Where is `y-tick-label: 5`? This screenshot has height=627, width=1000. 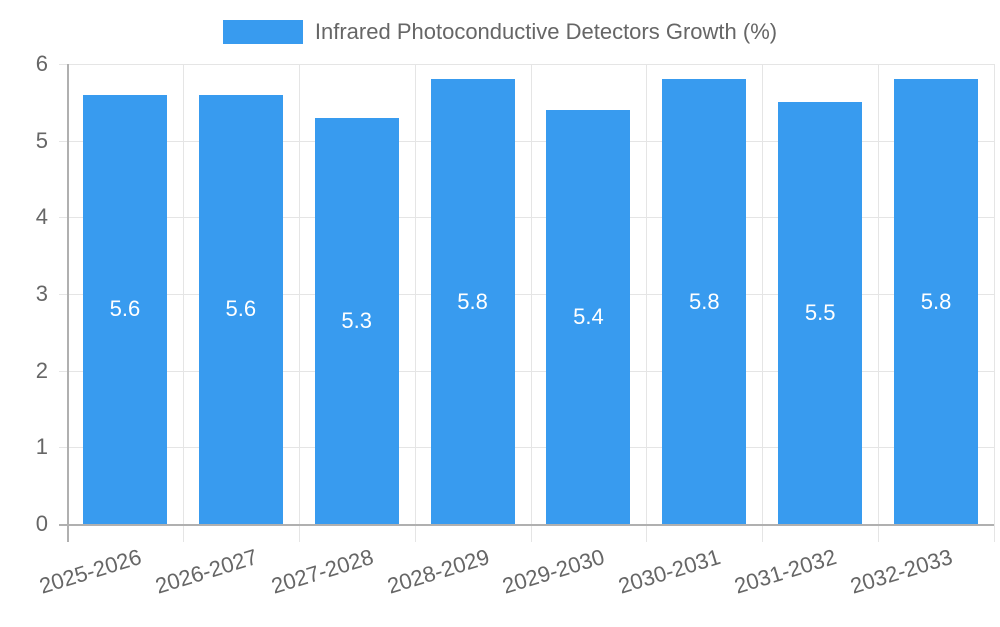
y-tick-label: 5 is located at coordinates (41, 140).